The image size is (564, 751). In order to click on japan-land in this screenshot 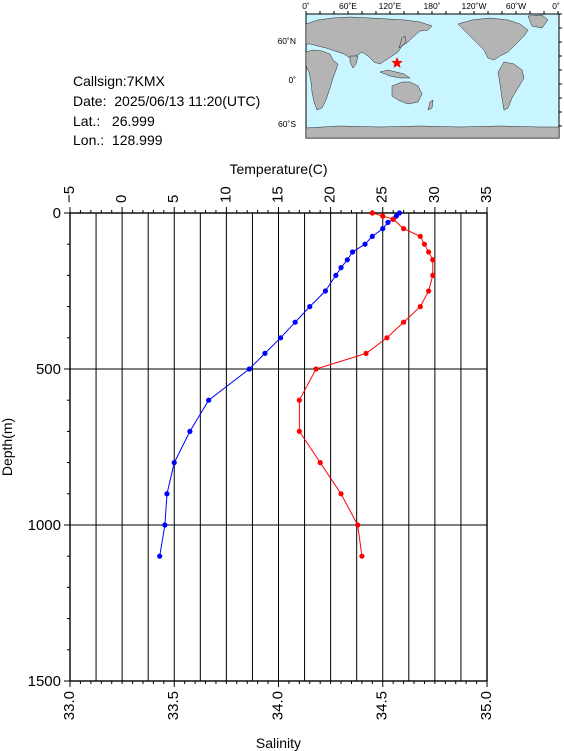, I will do `click(402, 42)`.